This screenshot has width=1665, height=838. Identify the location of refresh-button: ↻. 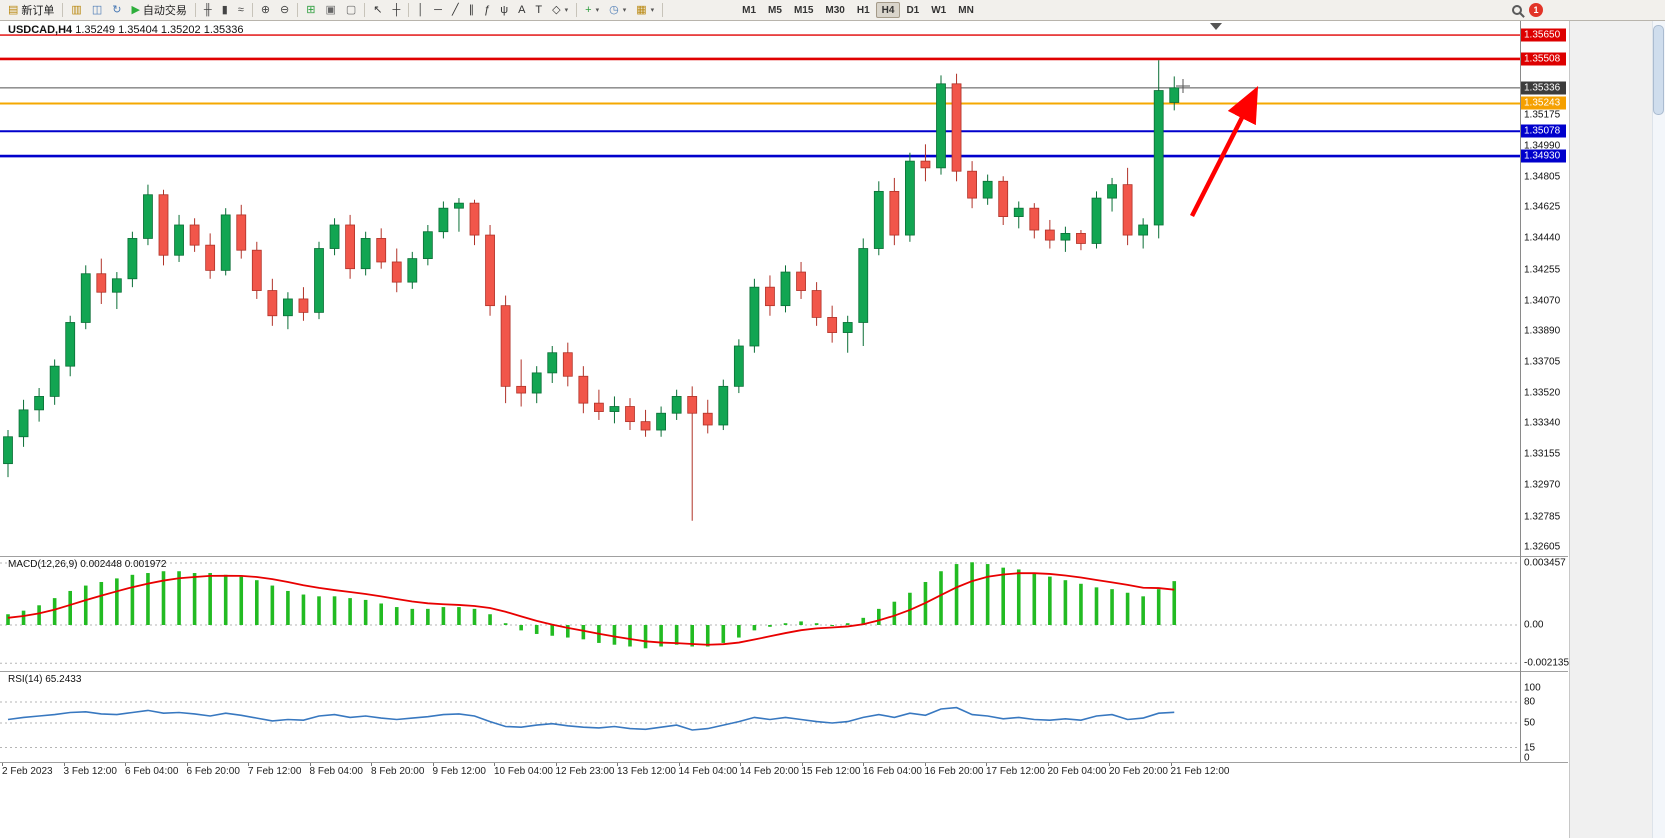
(116, 10).